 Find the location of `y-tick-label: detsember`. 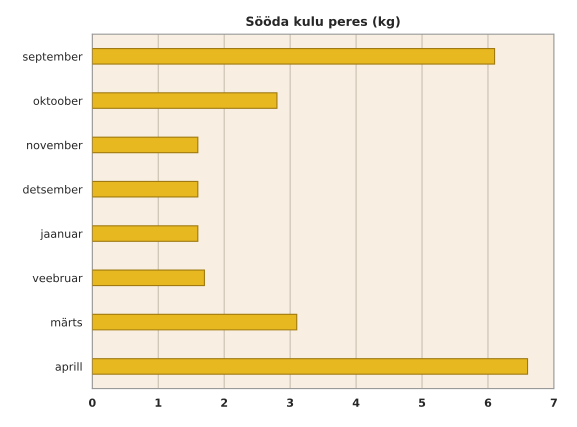

y-tick-label: detsember is located at coordinates (53, 189).